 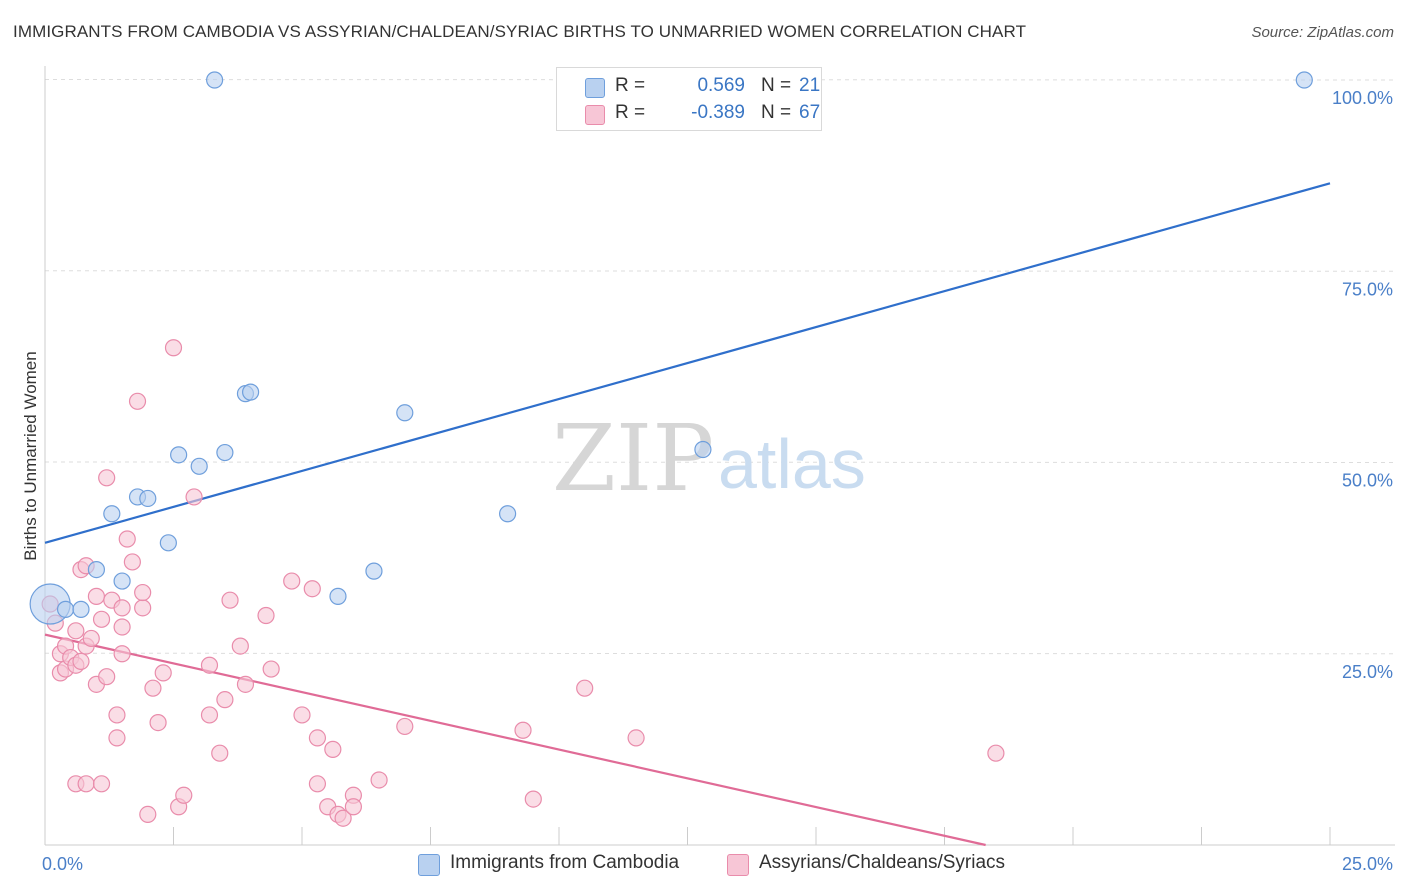 I want to click on legend-r-value: -0.389, so click(x=718, y=112).